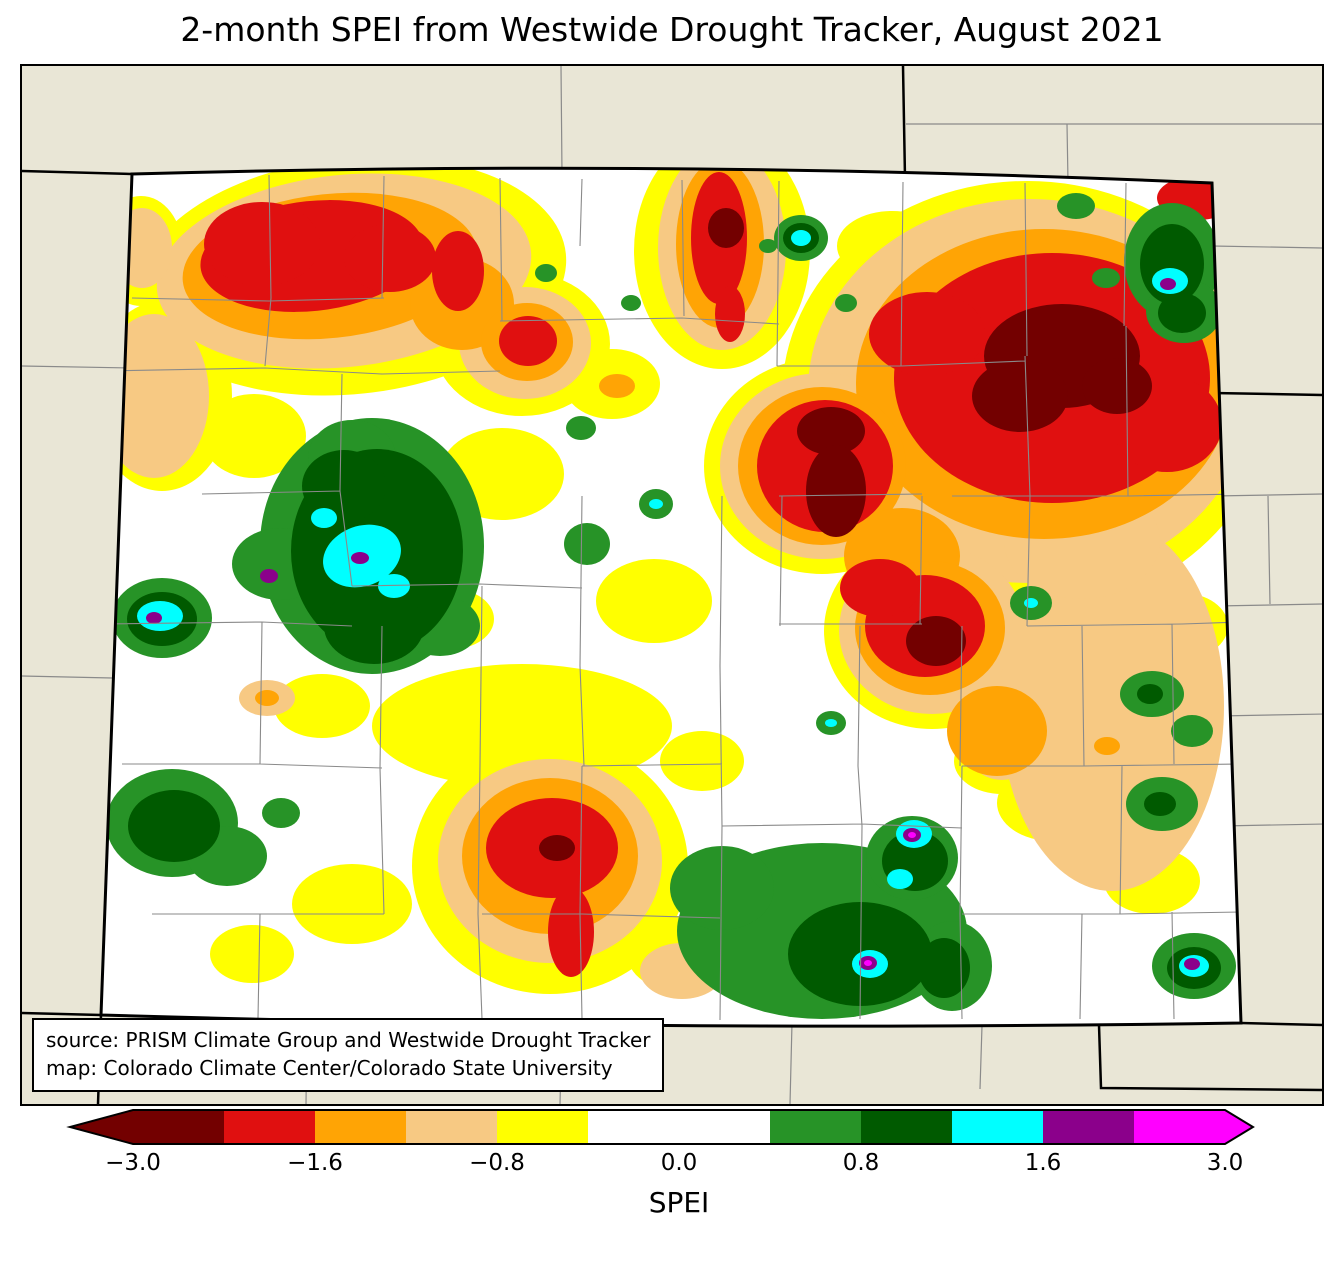 This screenshot has width=1344, height=1262. What do you see at coordinates (1239, 1127) in the screenshot?
I see `colorbar-right-arrow` at bounding box center [1239, 1127].